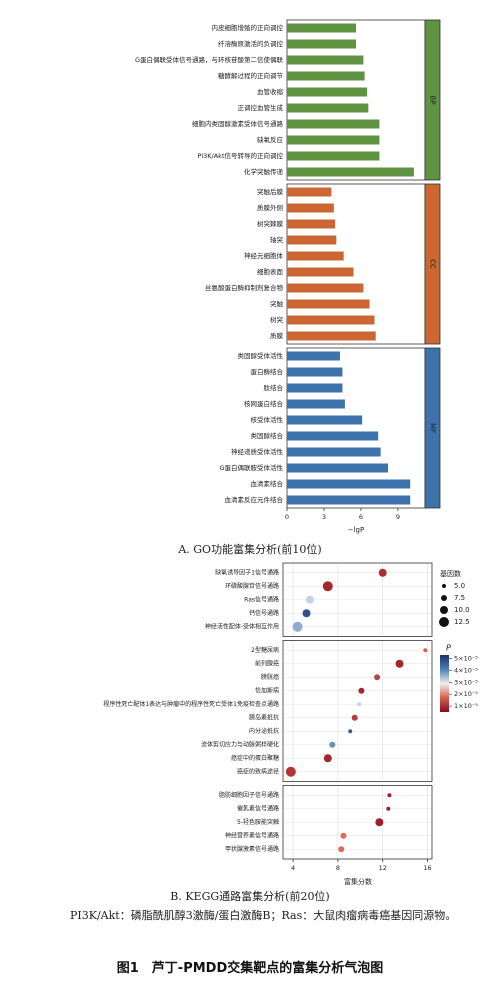  What do you see at coordinates (257, 451) in the screenshot?
I see `y-tick-label: 神经递质受体活性` at bounding box center [257, 451].